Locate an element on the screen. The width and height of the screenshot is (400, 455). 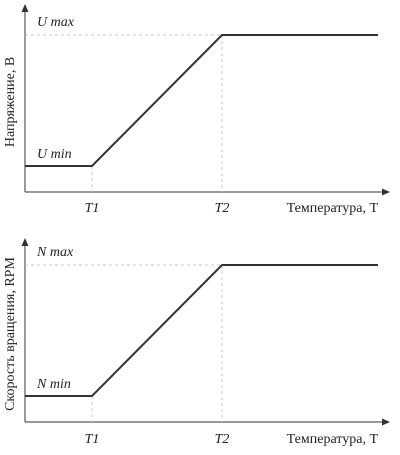
level-label-max: N max is located at coordinates (55, 252).